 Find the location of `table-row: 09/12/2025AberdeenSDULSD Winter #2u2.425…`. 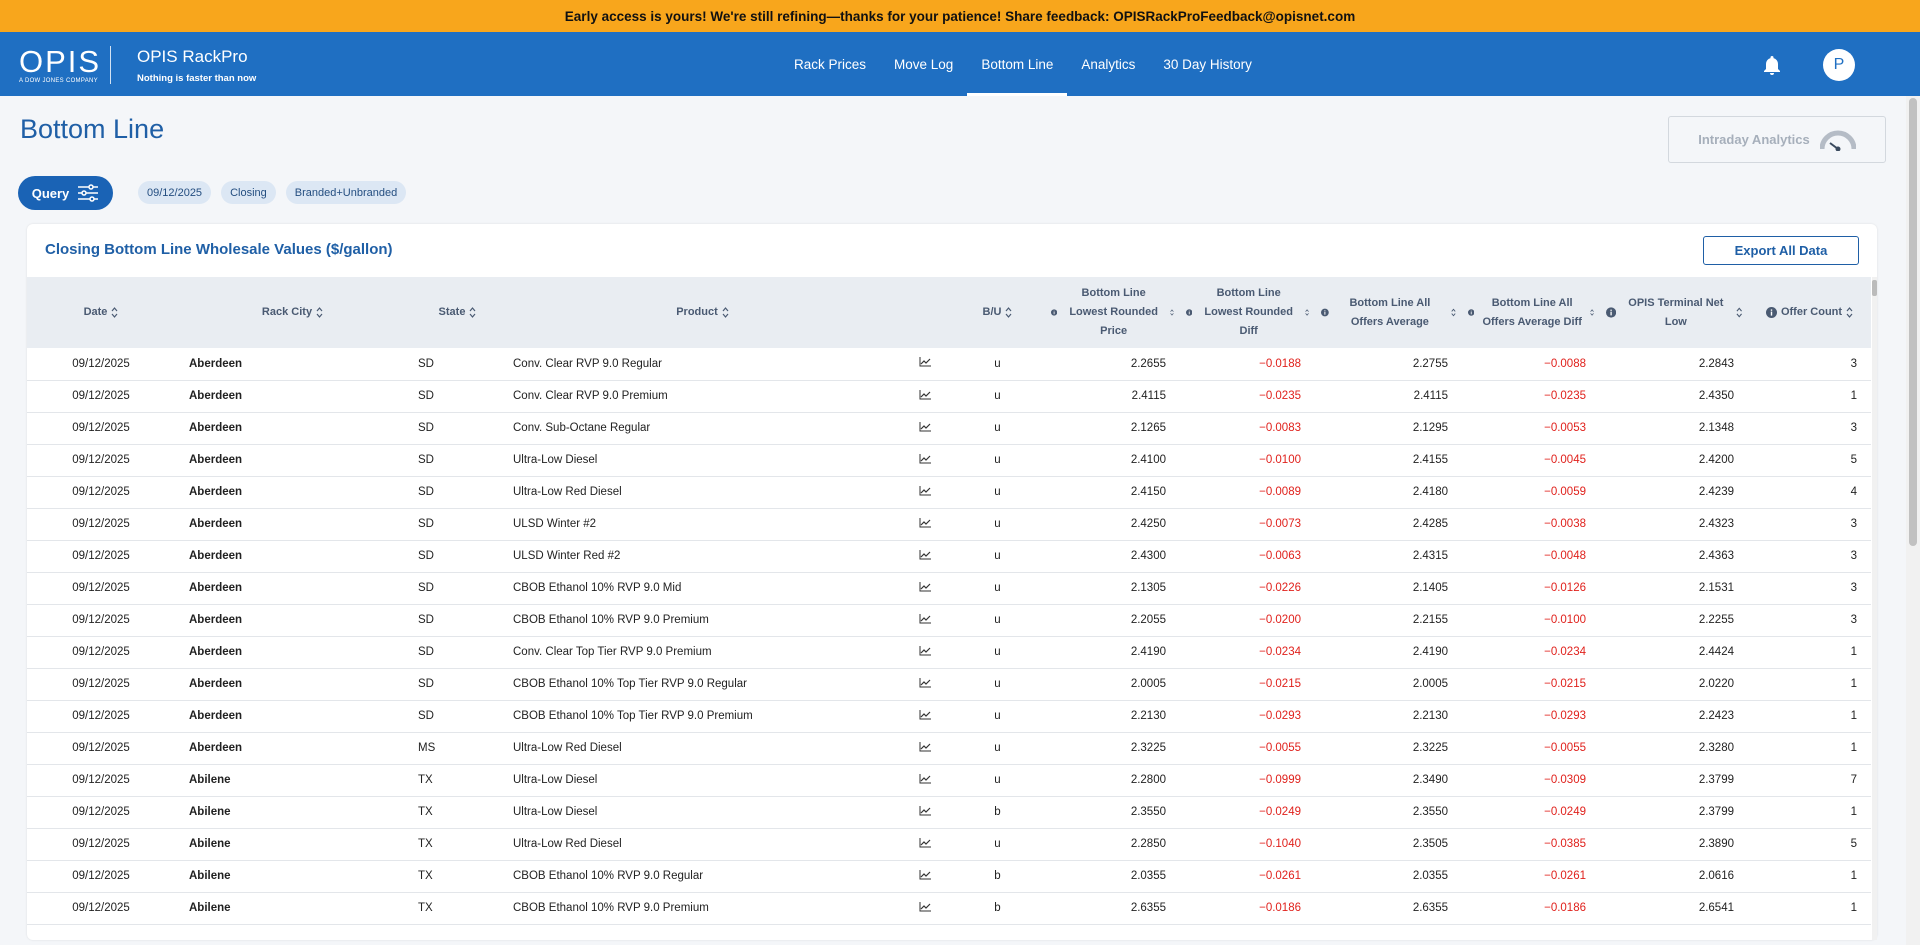

table-row: 09/12/2025AberdeenSDULSD Winter #2u2.425… is located at coordinates (949, 524).